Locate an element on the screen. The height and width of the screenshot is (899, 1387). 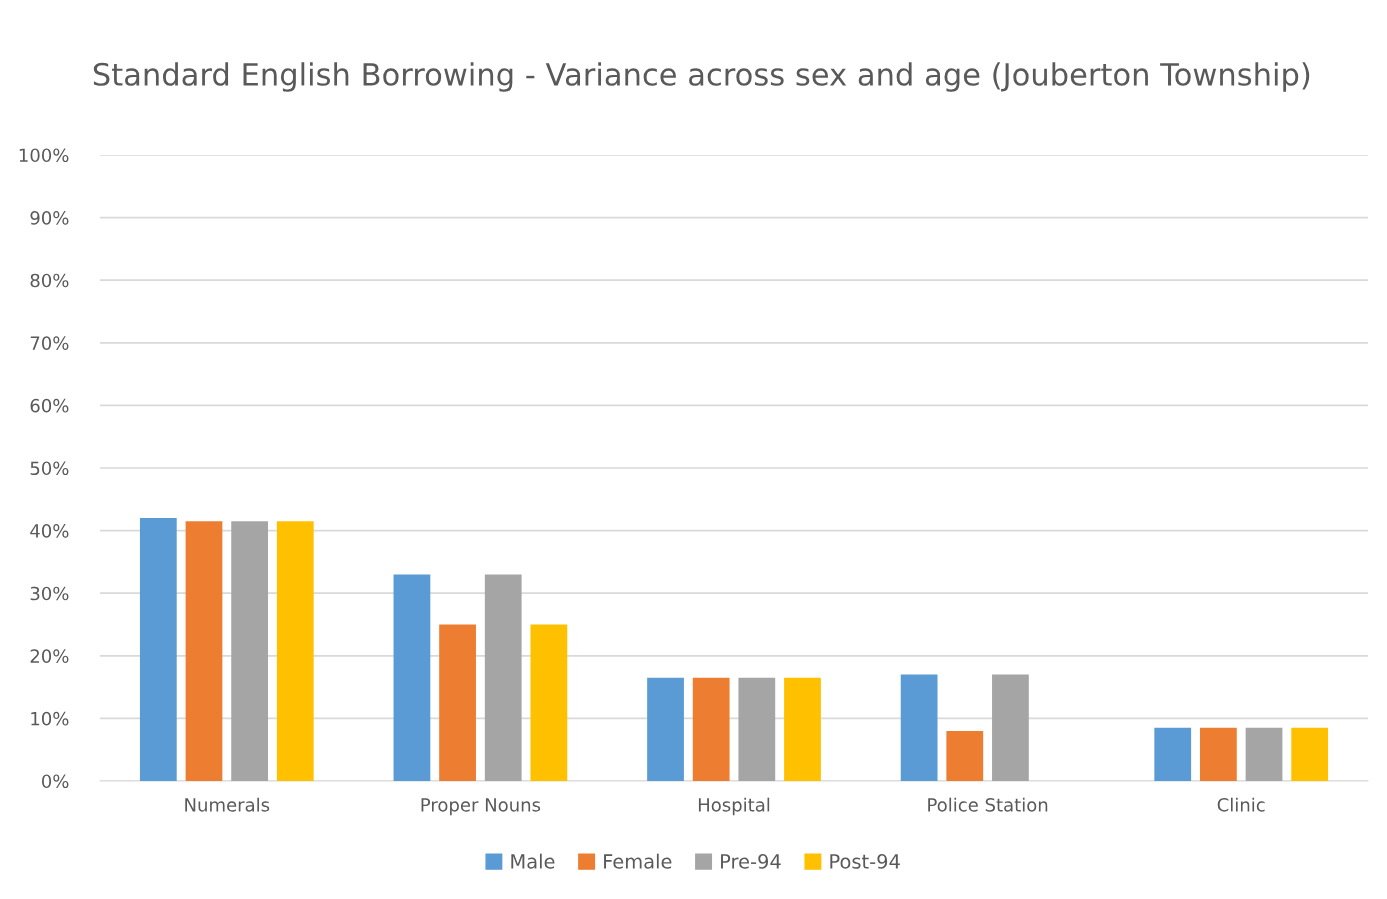
x-tick-label: Hospital is located at coordinates (734, 806).